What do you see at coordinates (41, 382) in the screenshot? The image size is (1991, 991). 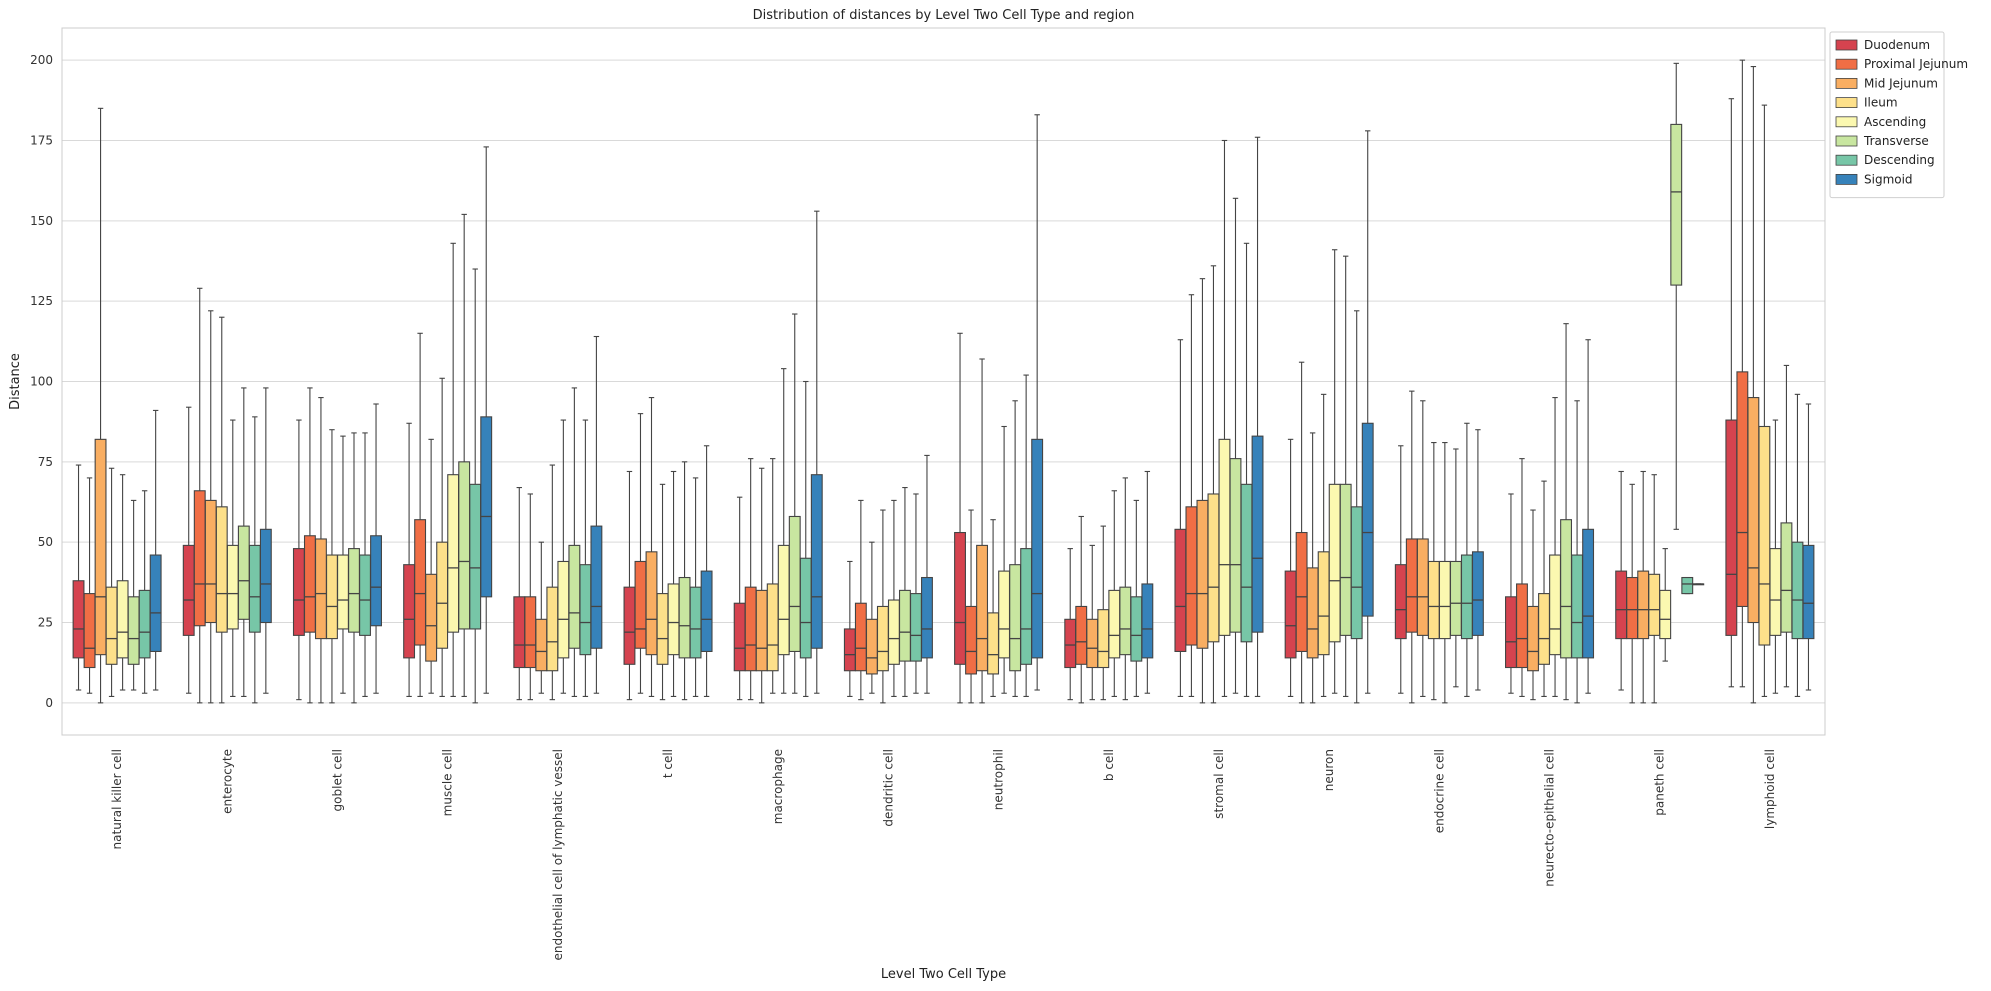 I see `y-tick-label: 100` at bounding box center [41, 382].